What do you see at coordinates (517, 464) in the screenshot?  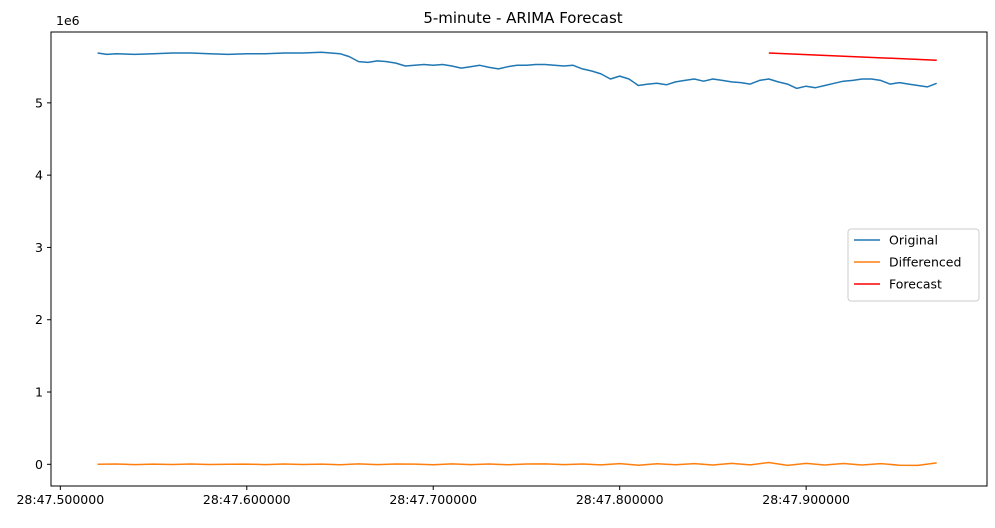 I see `series-line-differenced` at bounding box center [517, 464].